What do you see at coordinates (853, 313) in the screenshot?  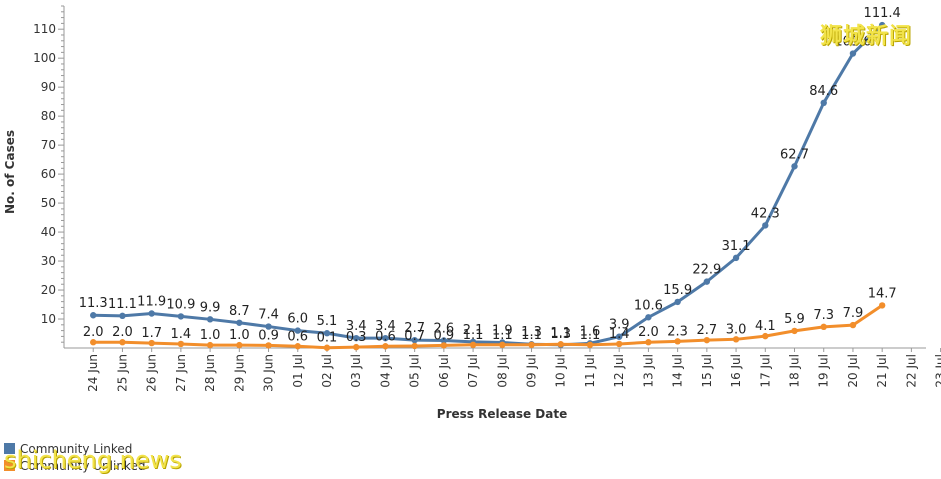 I see `data-label: 7.9` at bounding box center [853, 313].